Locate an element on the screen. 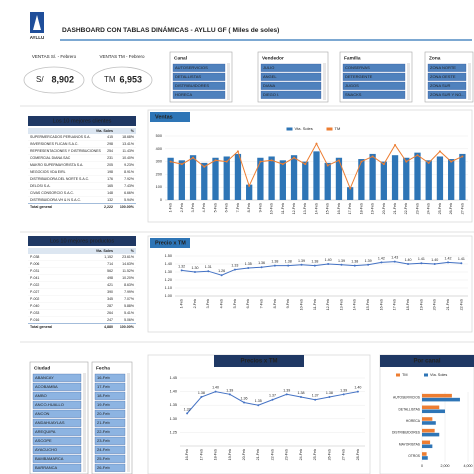  slicer-item-label: 19-Feb is located at coordinates (103, 404).